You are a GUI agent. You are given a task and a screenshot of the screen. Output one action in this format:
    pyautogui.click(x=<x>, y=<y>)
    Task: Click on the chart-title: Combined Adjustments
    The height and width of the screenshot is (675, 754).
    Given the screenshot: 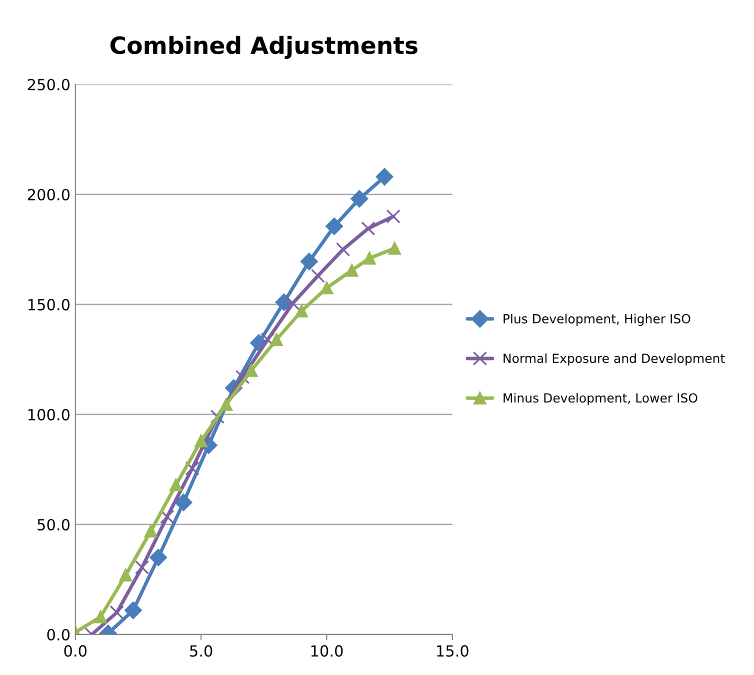 What is the action you would take?
    pyautogui.click(x=264, y=47)
    